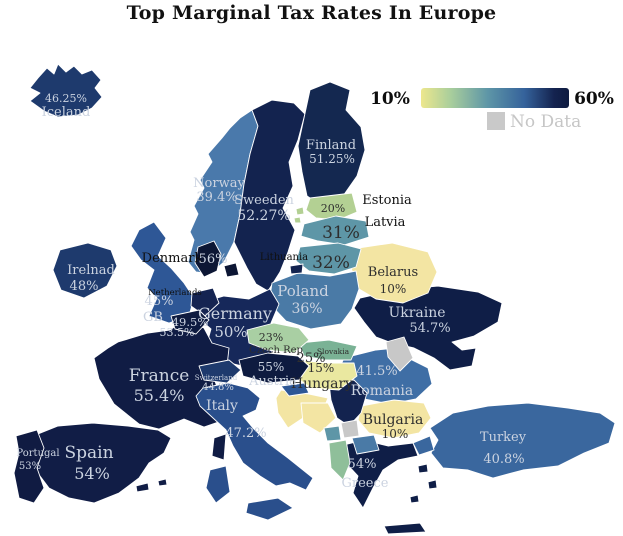 The image size is (623, 536). I want to click on country-latvia, so click(335, 230).